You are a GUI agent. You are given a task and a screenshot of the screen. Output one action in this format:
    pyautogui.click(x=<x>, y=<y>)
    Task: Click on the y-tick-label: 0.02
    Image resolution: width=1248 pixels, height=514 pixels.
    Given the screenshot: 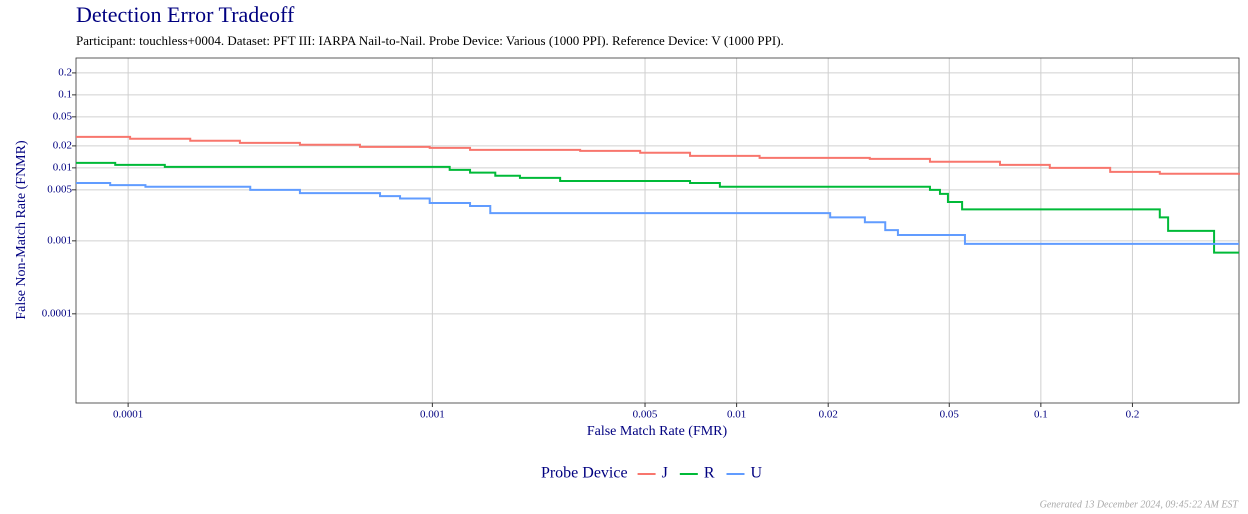 What is the action you would take?
    pyautogui.click(x=62, y=145)
    